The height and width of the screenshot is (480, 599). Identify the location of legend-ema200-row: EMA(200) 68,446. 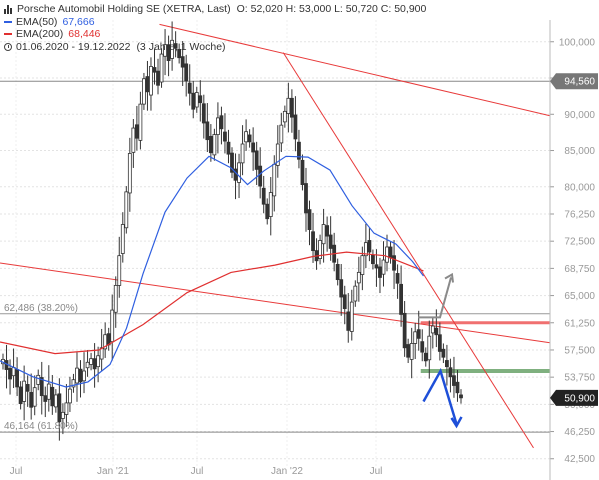
(215, 34).